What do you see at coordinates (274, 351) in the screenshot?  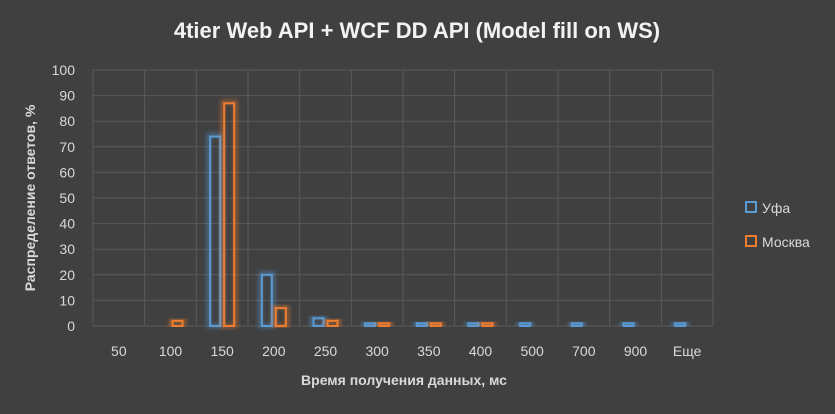 I see `x-tick-label: 200` at bounding box center [274, 351].